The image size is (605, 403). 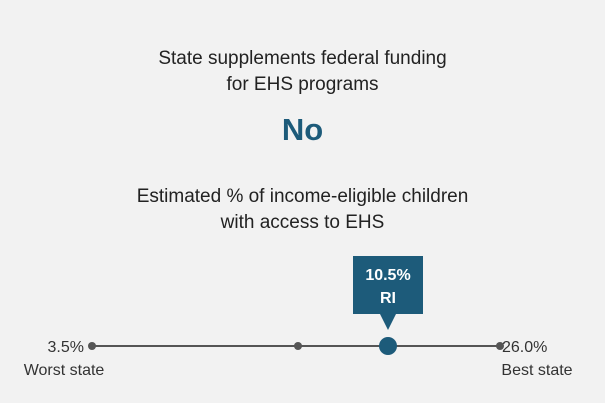 What do you see at coordinates (302, 196) in the screenshot?
I see `access-title-line1: Estimated % of income-eligible children` at bounding box center [302, 196].